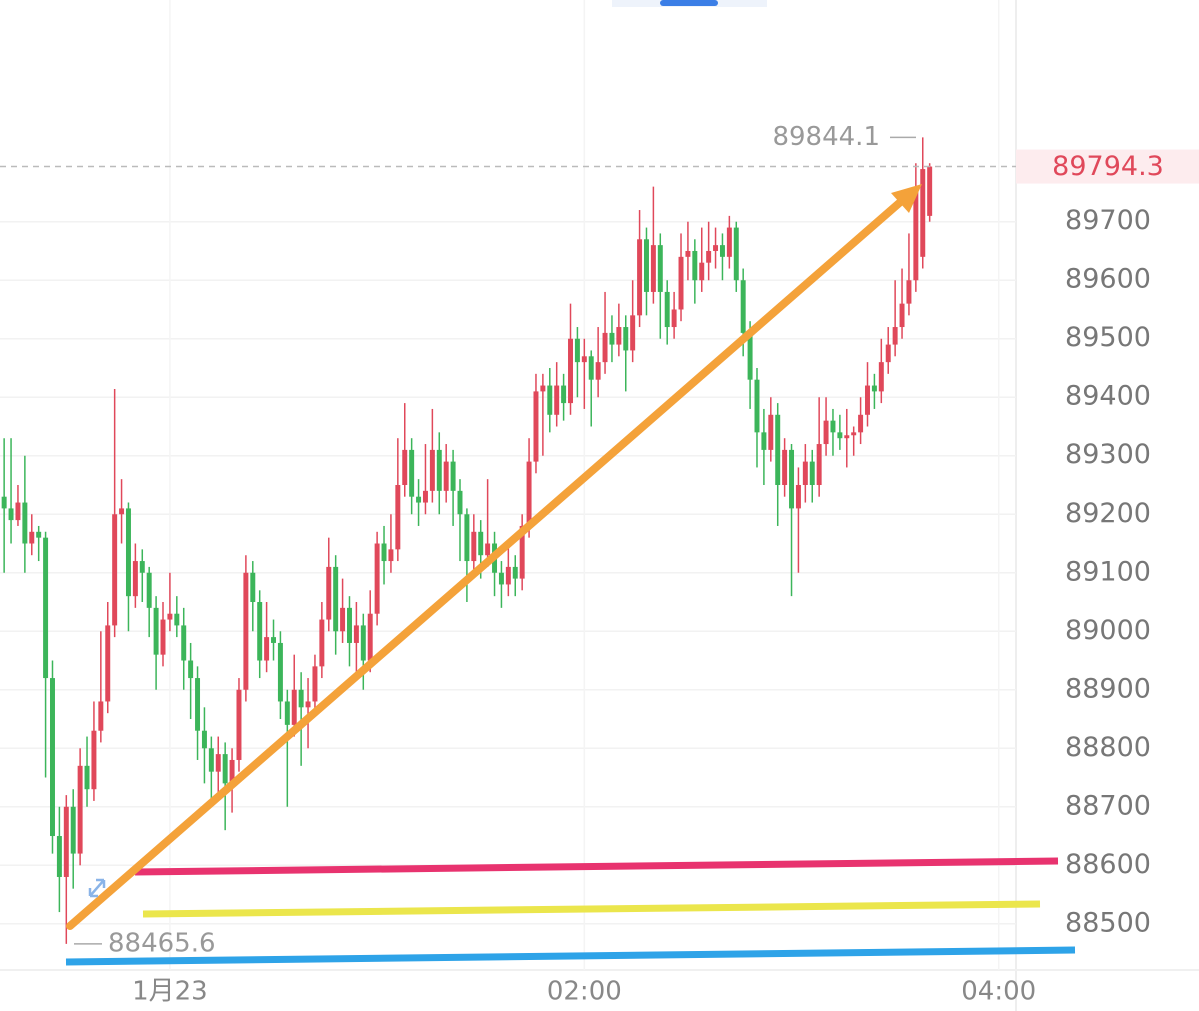 The height and width of the screenshot is (1011, 1199). I want to click on top-tab-indicator, so click(689, 3).